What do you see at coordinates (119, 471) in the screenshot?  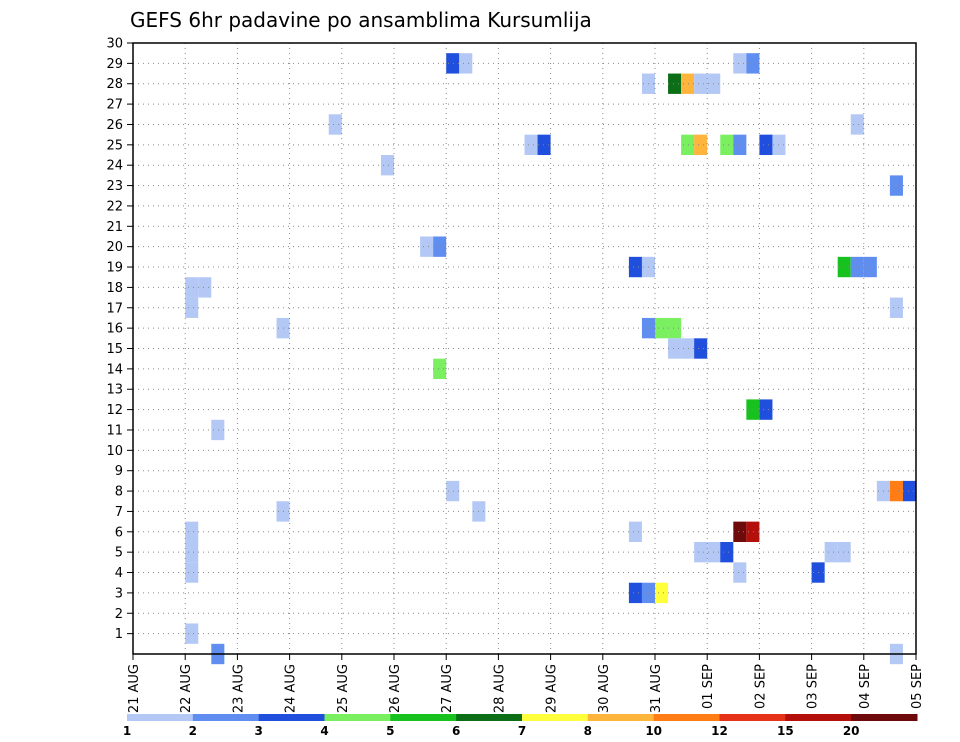 I see `y-tick-label: 9` at bounding box center [119, 471].